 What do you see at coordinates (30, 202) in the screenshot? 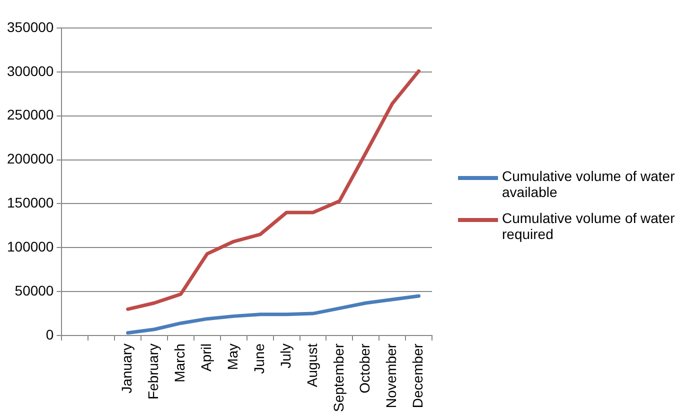
I see `y-tick-label: 150000` at bounding box center [30, 202].